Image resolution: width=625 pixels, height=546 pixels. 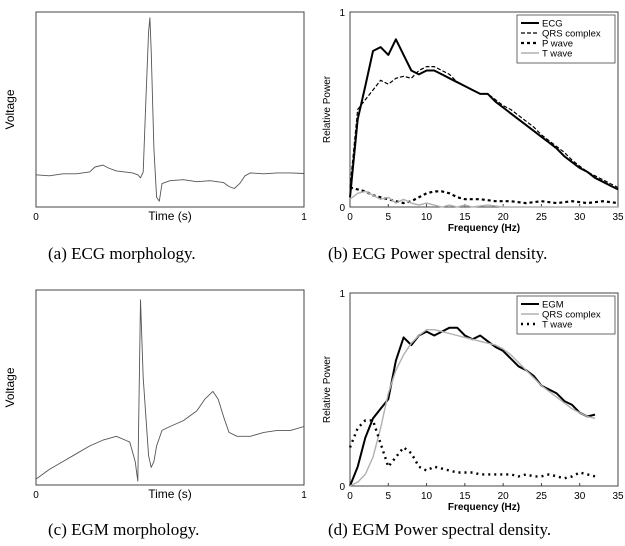 What do you see at coordinates (342, 294) in the screenshot?
I see `ytick-label-d-1: 1` at bounding box center [342, 294].